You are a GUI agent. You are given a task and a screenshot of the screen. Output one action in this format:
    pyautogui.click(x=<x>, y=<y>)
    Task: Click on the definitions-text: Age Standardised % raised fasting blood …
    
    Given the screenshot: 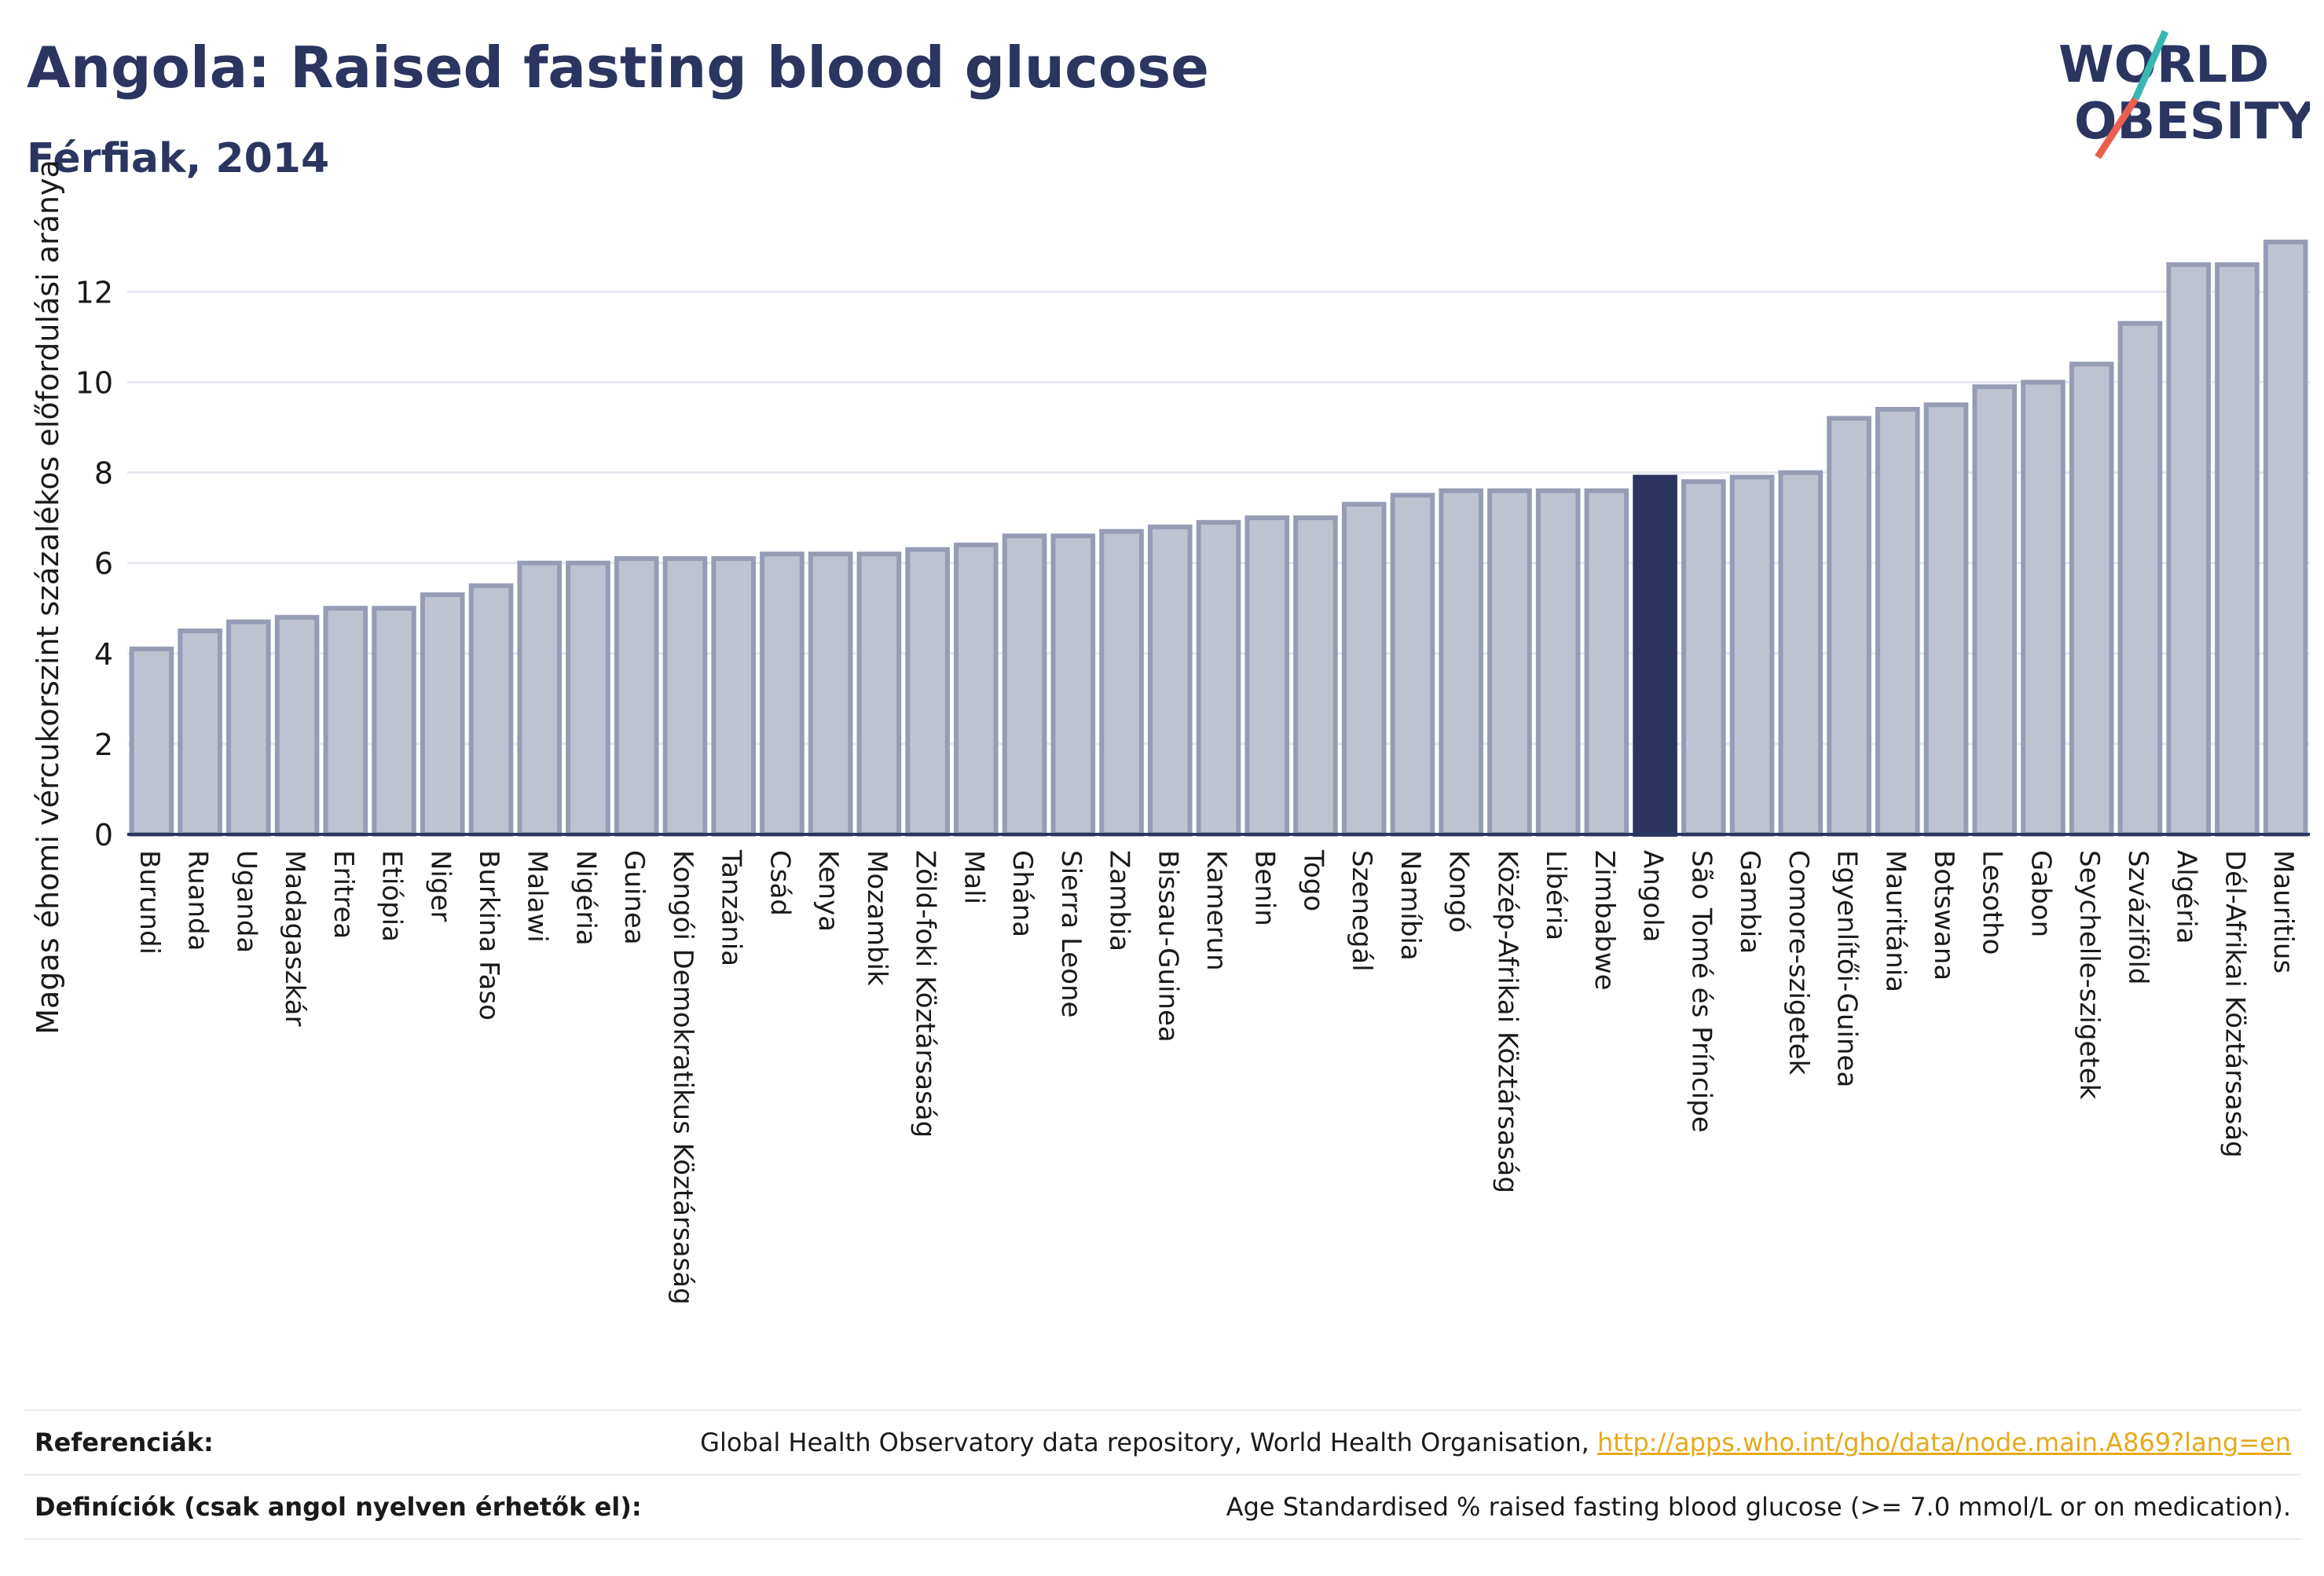 What is the action you would take?
    pyautogui.click(x=1758, y=1507)
    